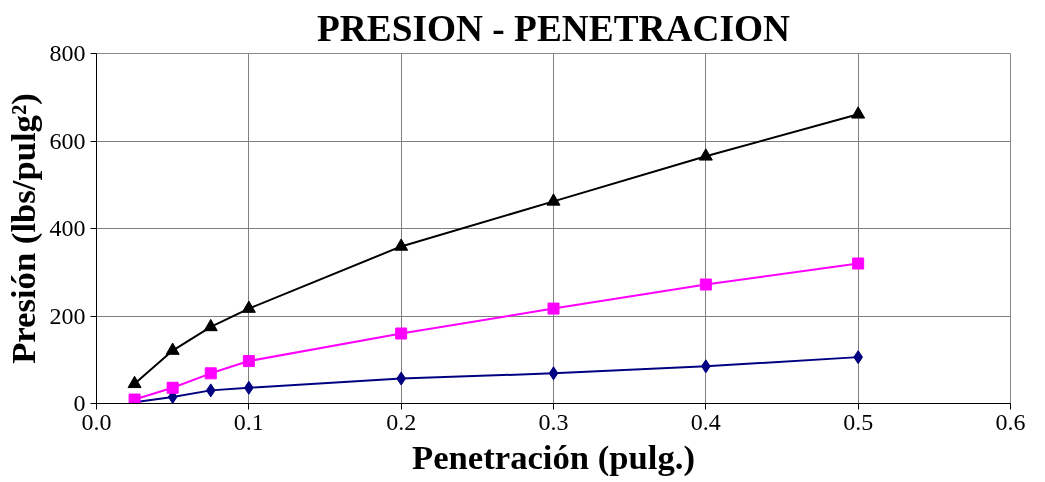  What do you see at coordinates (67, 315) in the screenshot?
I see `y-tick-label: 200` at bounding box center [67, 315].